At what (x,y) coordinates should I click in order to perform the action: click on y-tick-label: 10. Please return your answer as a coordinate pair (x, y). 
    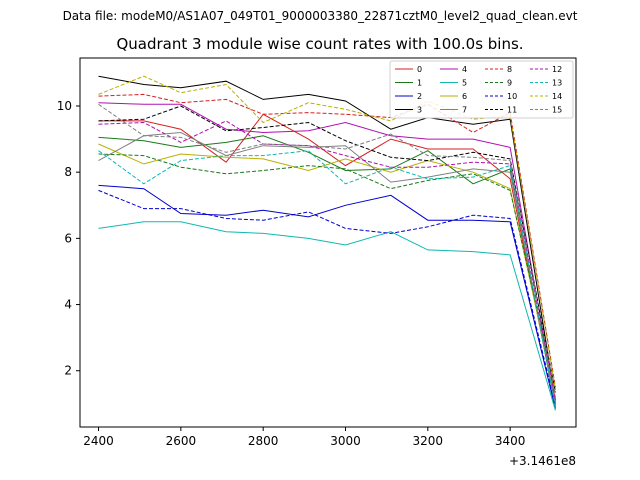
    Looking at the image, I should click on (64, 106).